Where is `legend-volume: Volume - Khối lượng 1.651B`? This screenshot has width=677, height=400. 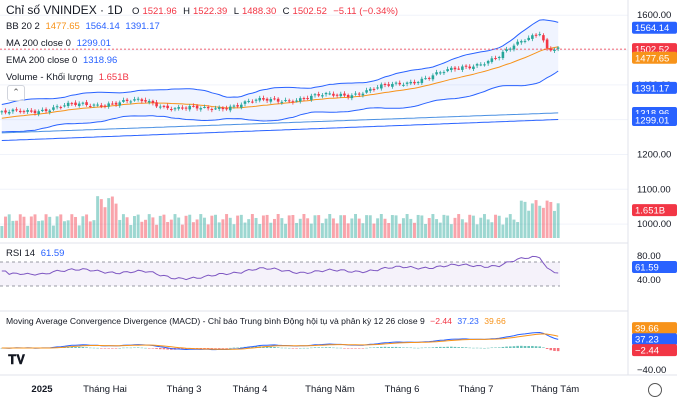 legend-volume: Volume - Khối lượng 1.651B is located at coordinates (69, 77).